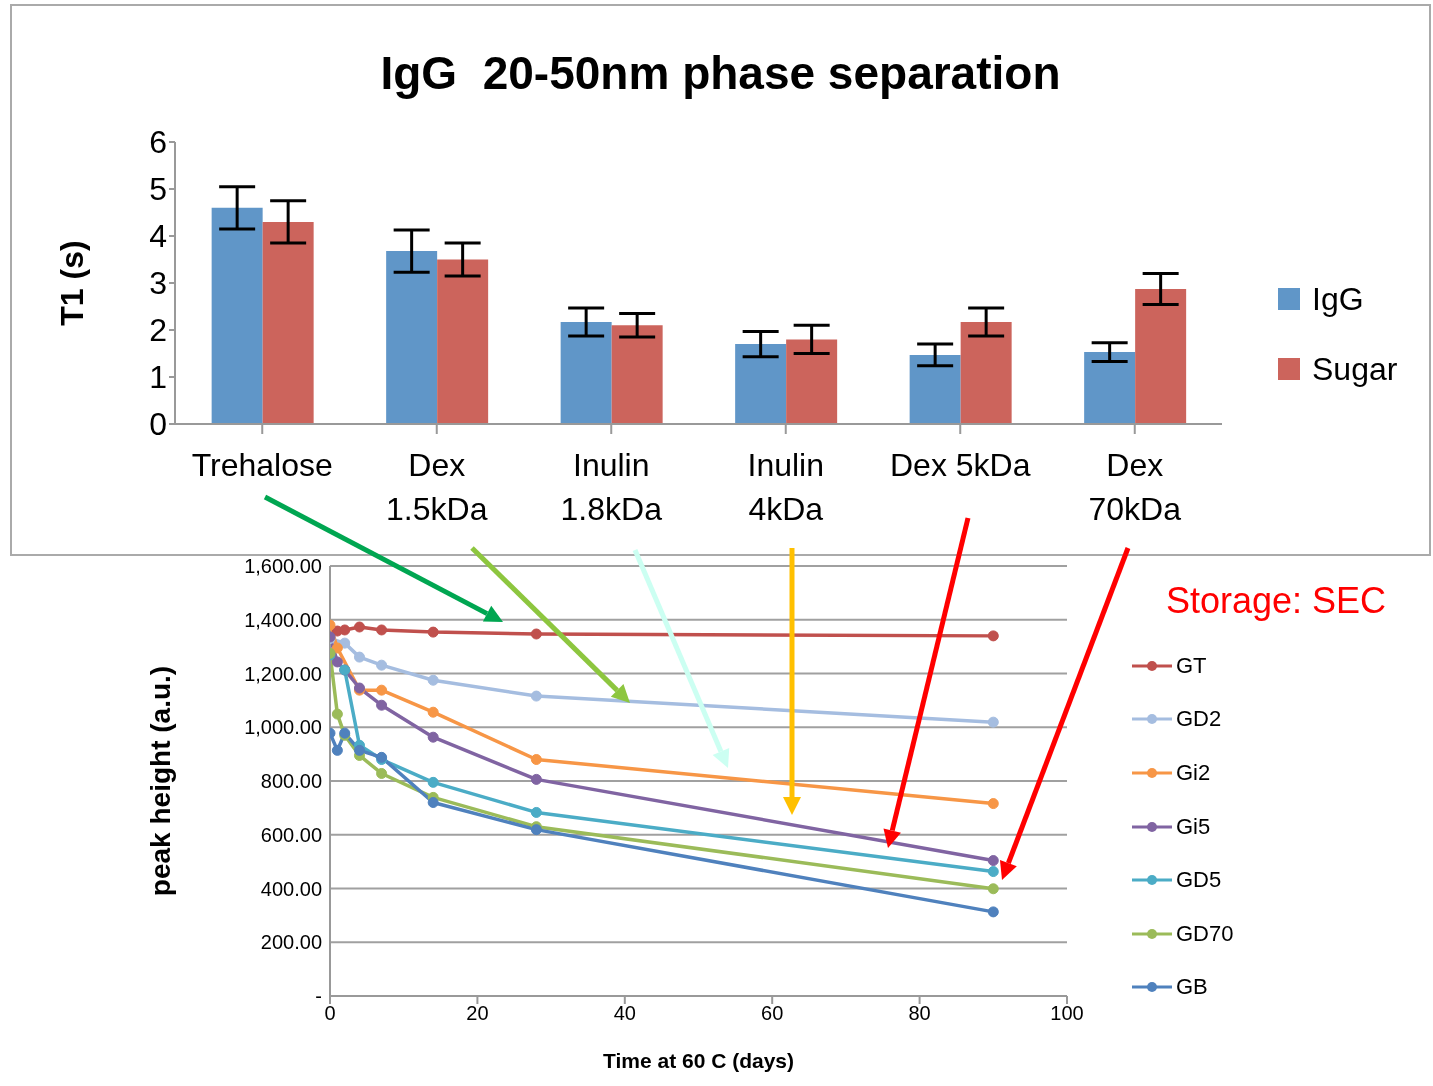 This screenshot has width=1433, height=1086. Describe the element at coordinates (283, 566) in the screenshot. I see `y-tick-label: 1,600.00` at that location.